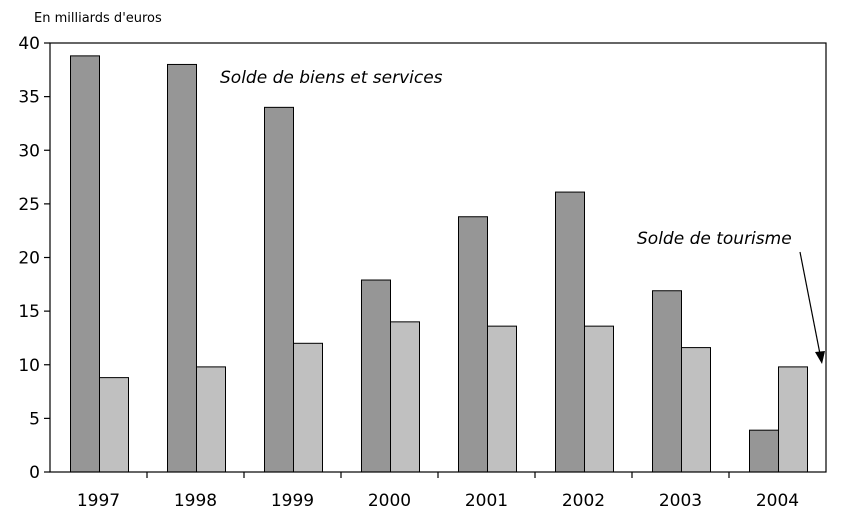 The image size is (844, 513). Describe the element at coordinates (599, 399) in the screenshot. I see `bar-tourisme-2002` at that location.